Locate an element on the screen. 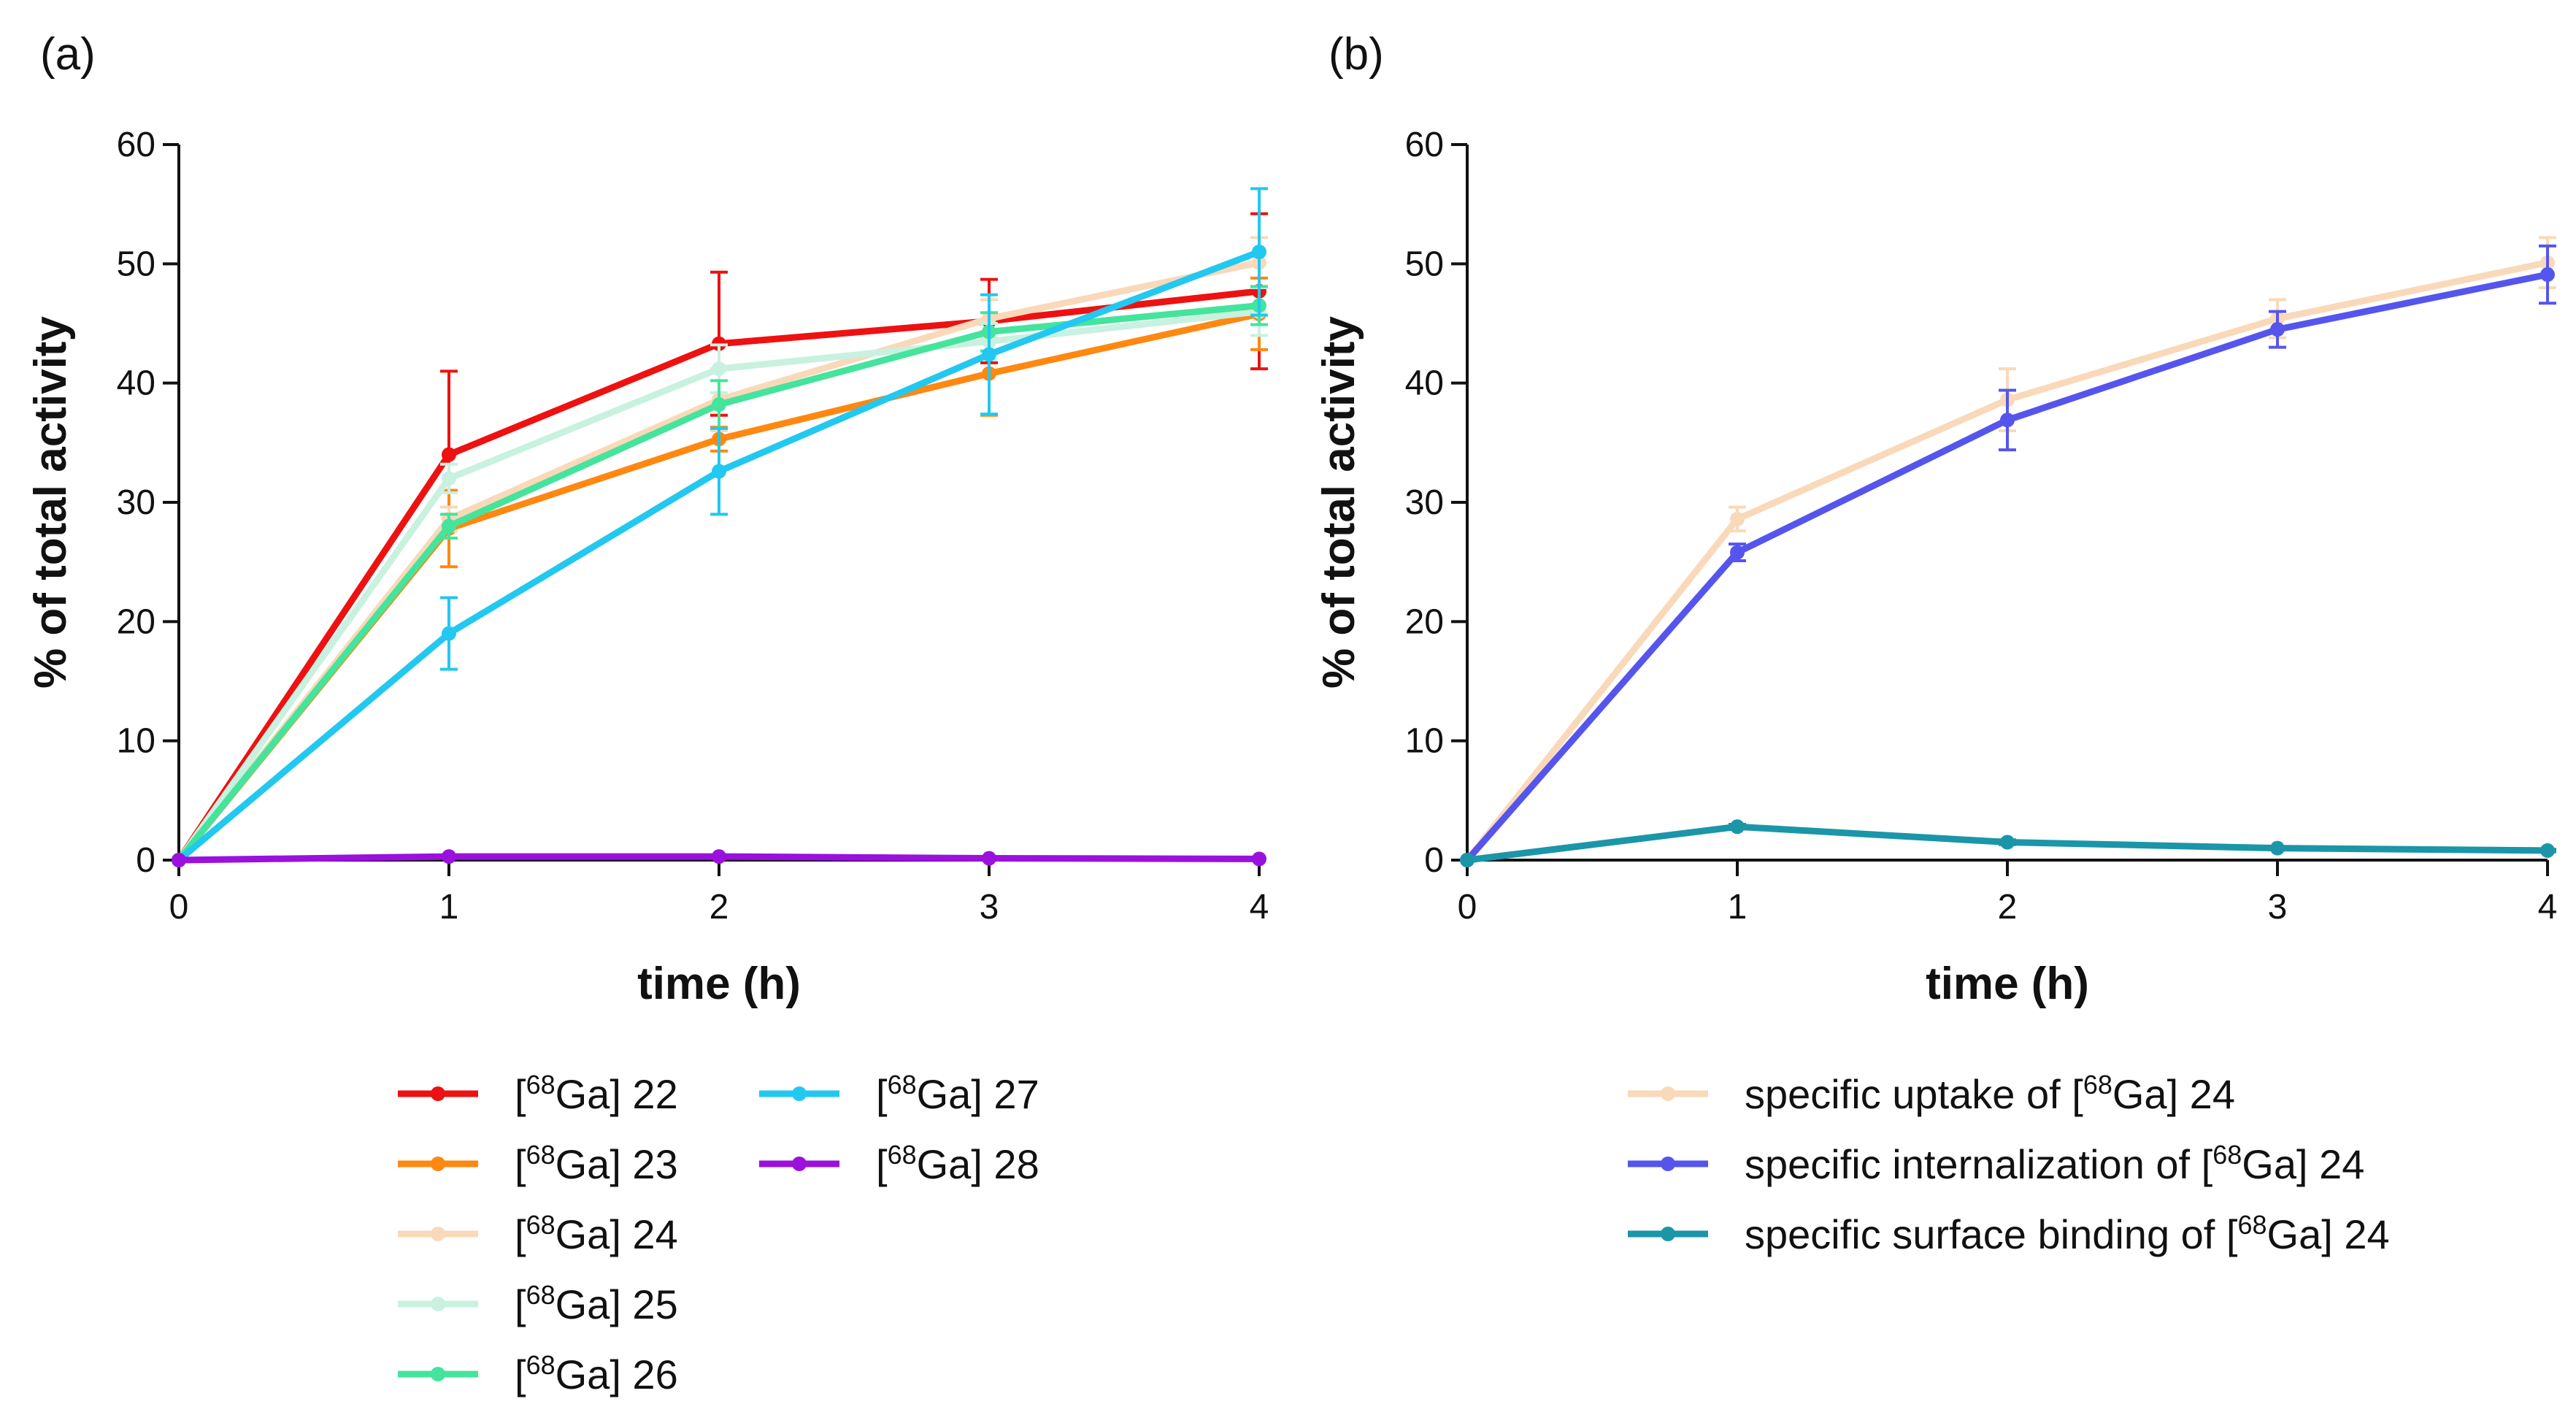 This screenshot has width=2576, height=1415. legend-item: [68Ga] 24 is located at coordinates (538, 1233).